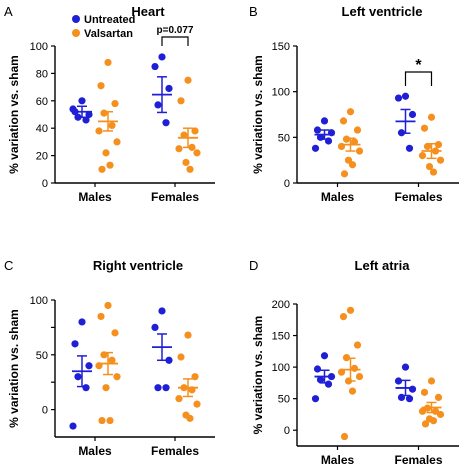  Describe the element at coordinates (8, 265) in the screenshot. I see `panel-letter: C` at that location.